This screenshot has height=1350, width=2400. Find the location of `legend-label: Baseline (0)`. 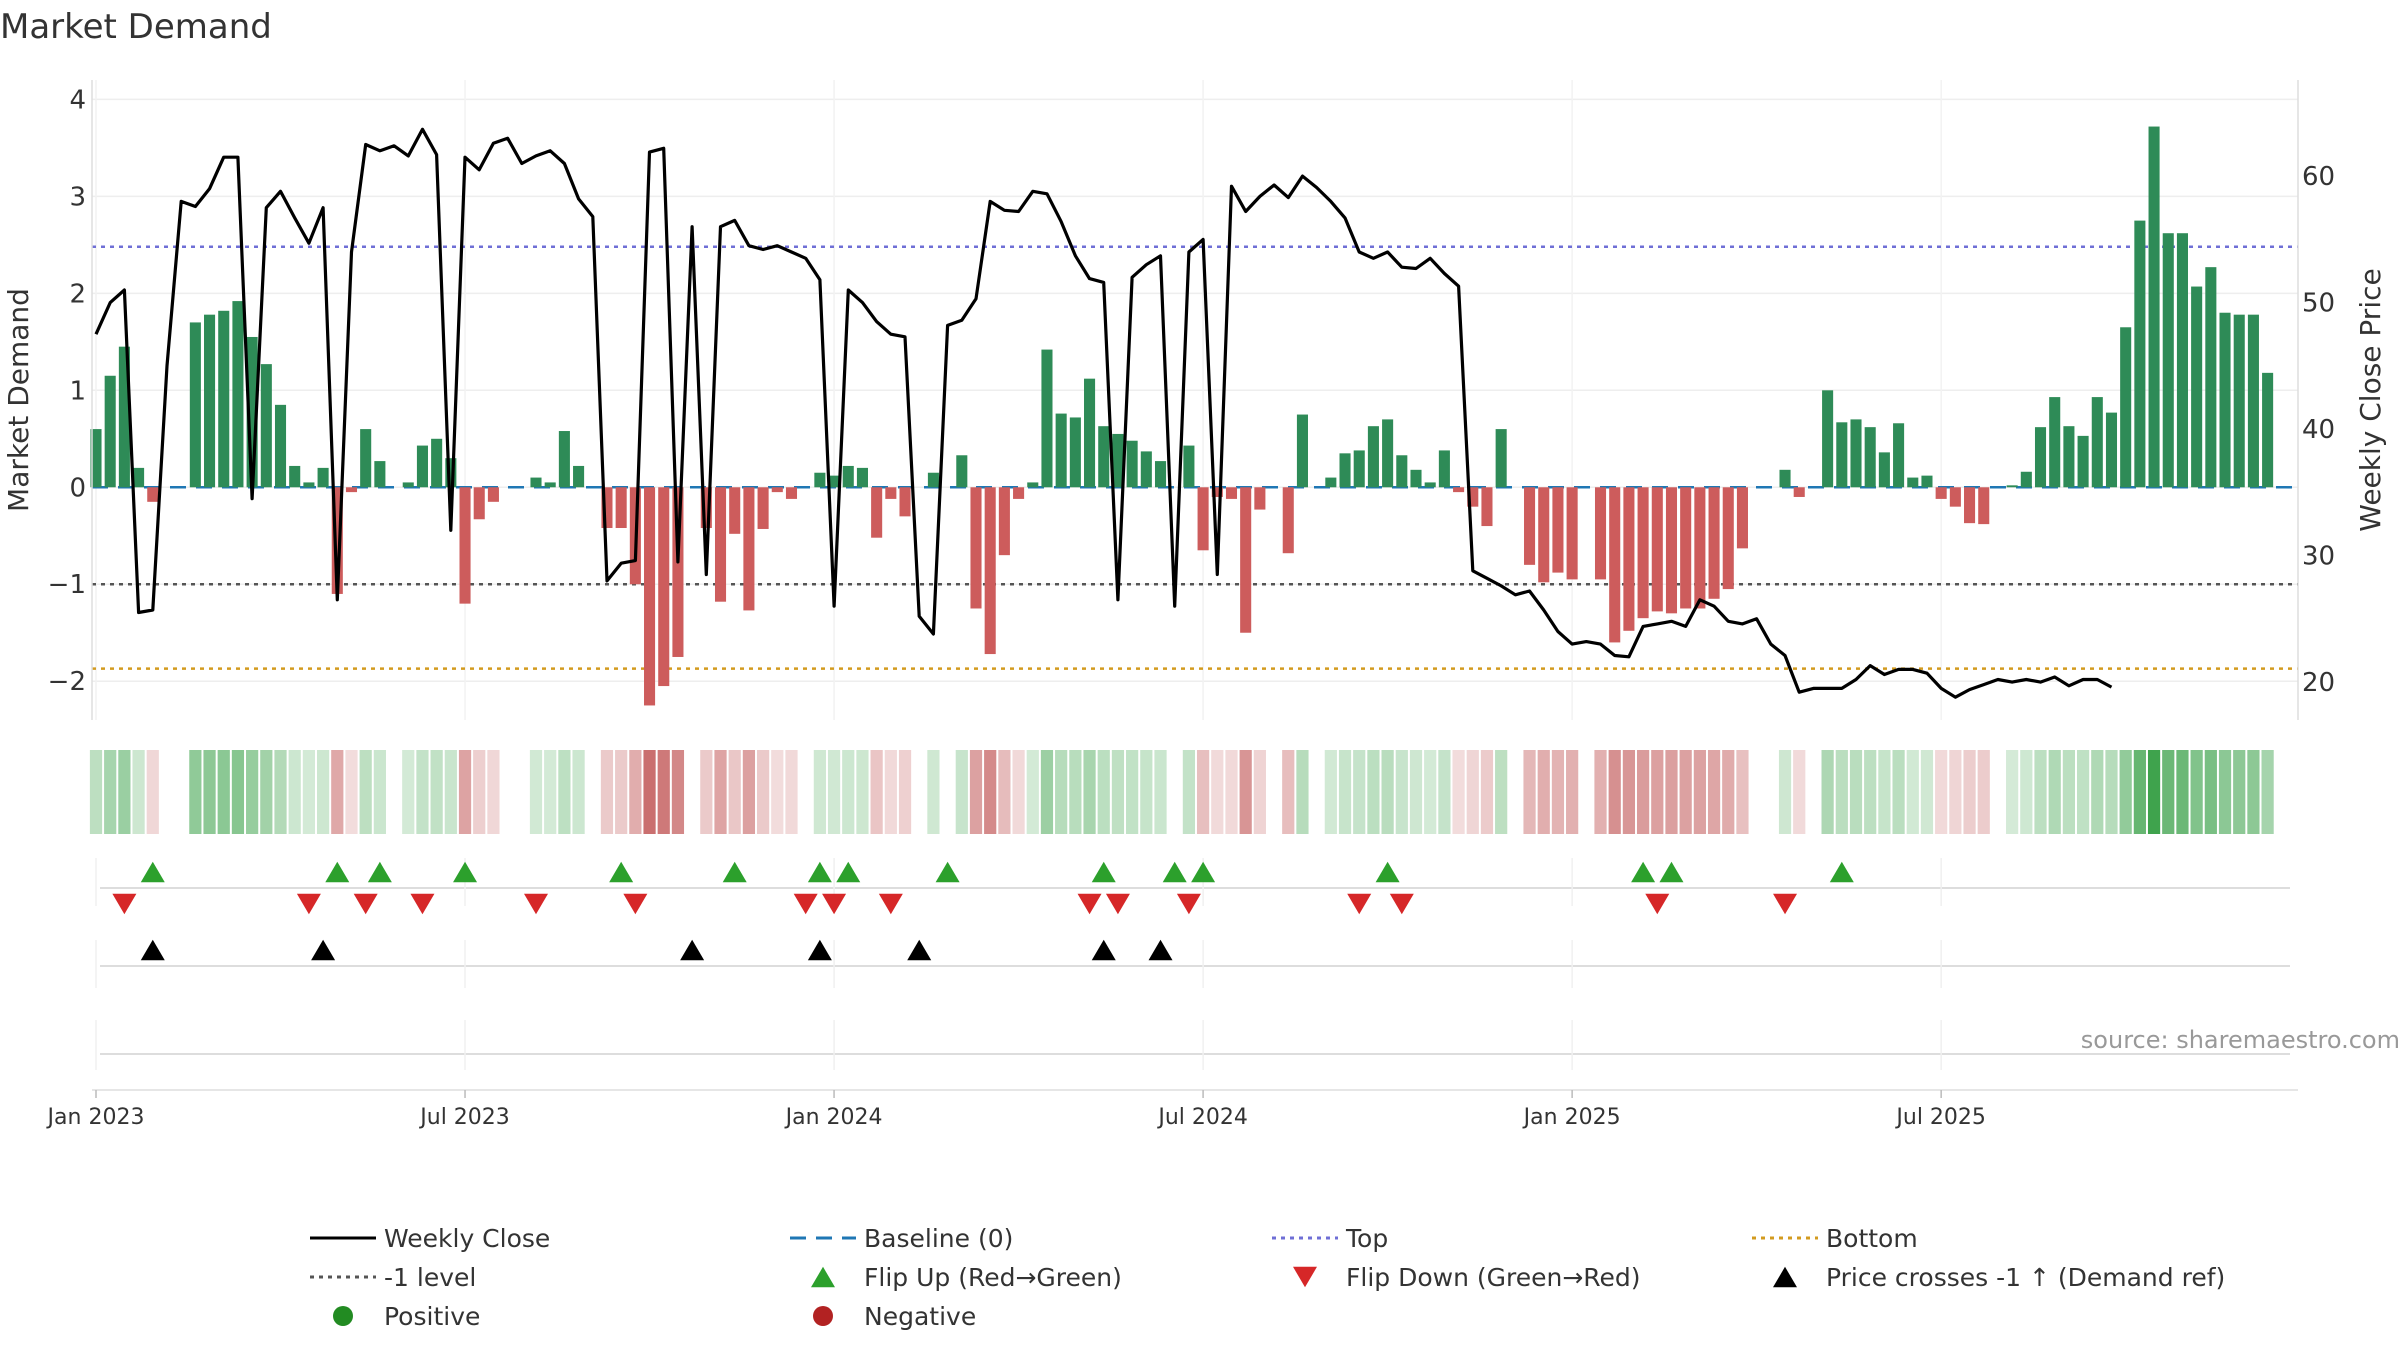

legend-label: Baseline (0) is located at coordinates (938, 1238).